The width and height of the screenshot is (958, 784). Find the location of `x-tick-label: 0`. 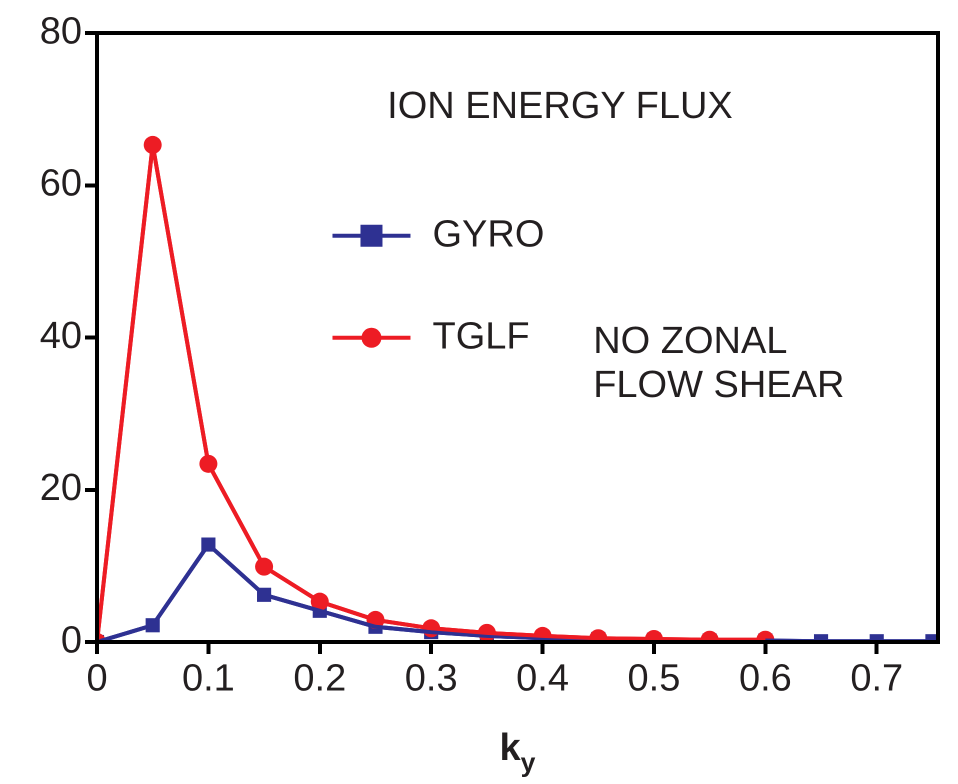

x-tick-label: 0 is located at coordinates (97, 678).